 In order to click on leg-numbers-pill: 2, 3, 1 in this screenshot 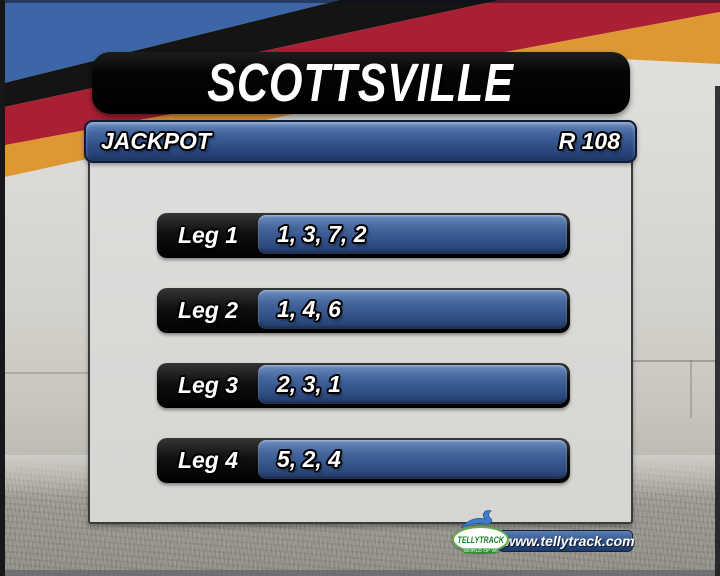, I will do `click(412, 384)`.